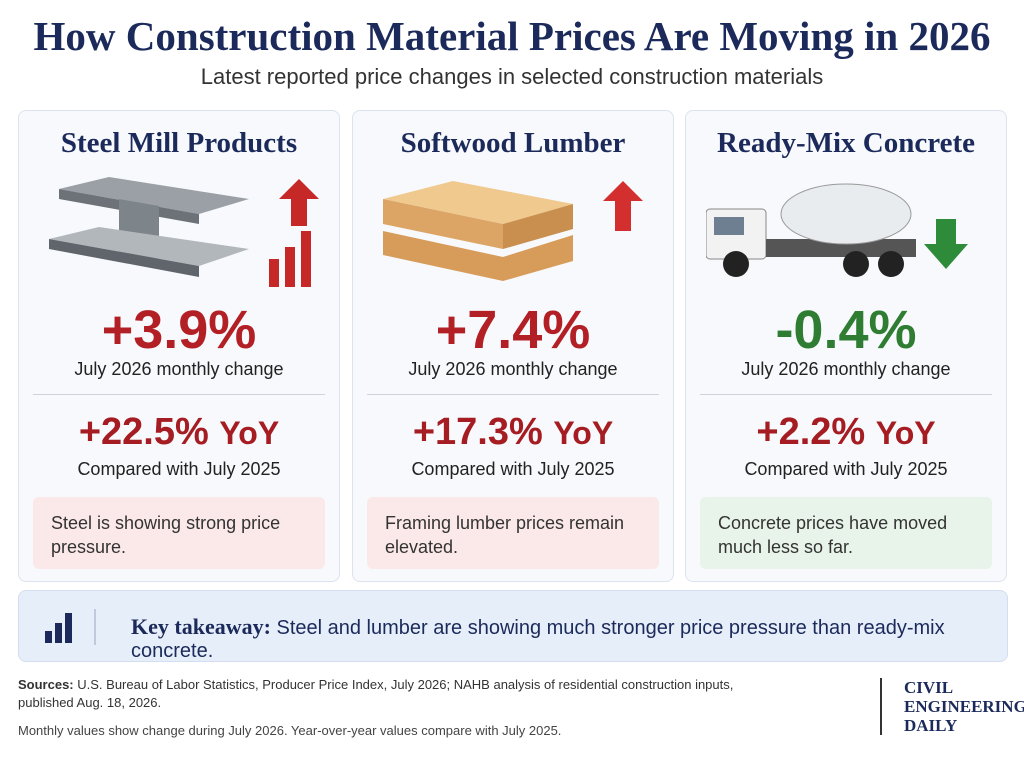  Describe the element at coordinates (811, 432) in the screenshot. I see `yoy-value: +2.2%` at that location.